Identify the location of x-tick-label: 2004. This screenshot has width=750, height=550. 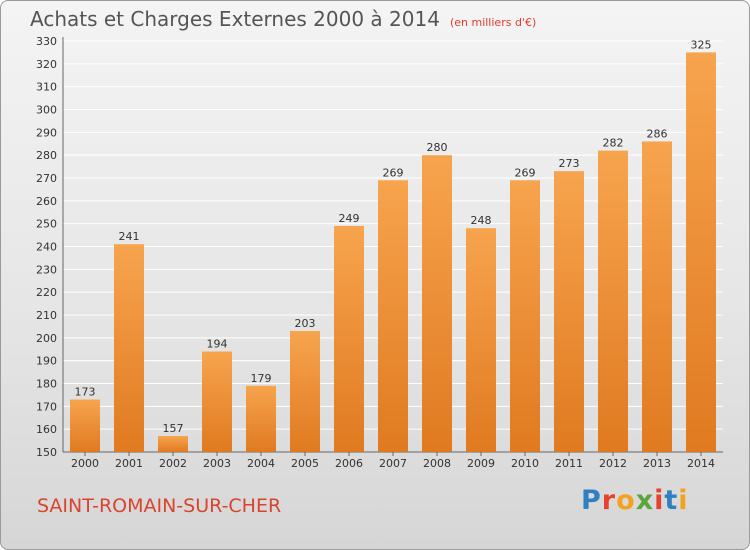
(261, 463).